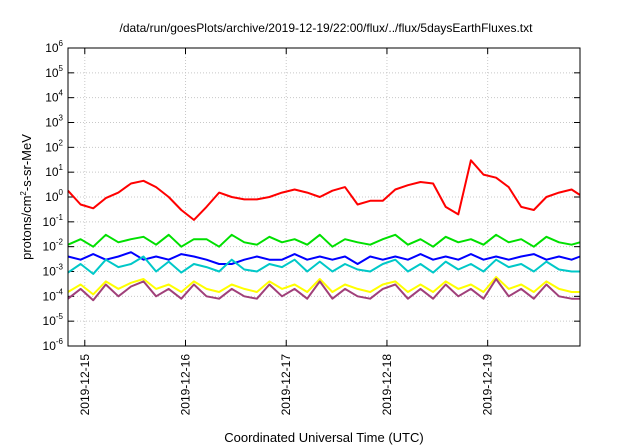 This screenshot has height=448, width=640. I want to click on y-tick-label: 10⁵, so click(54, 72).